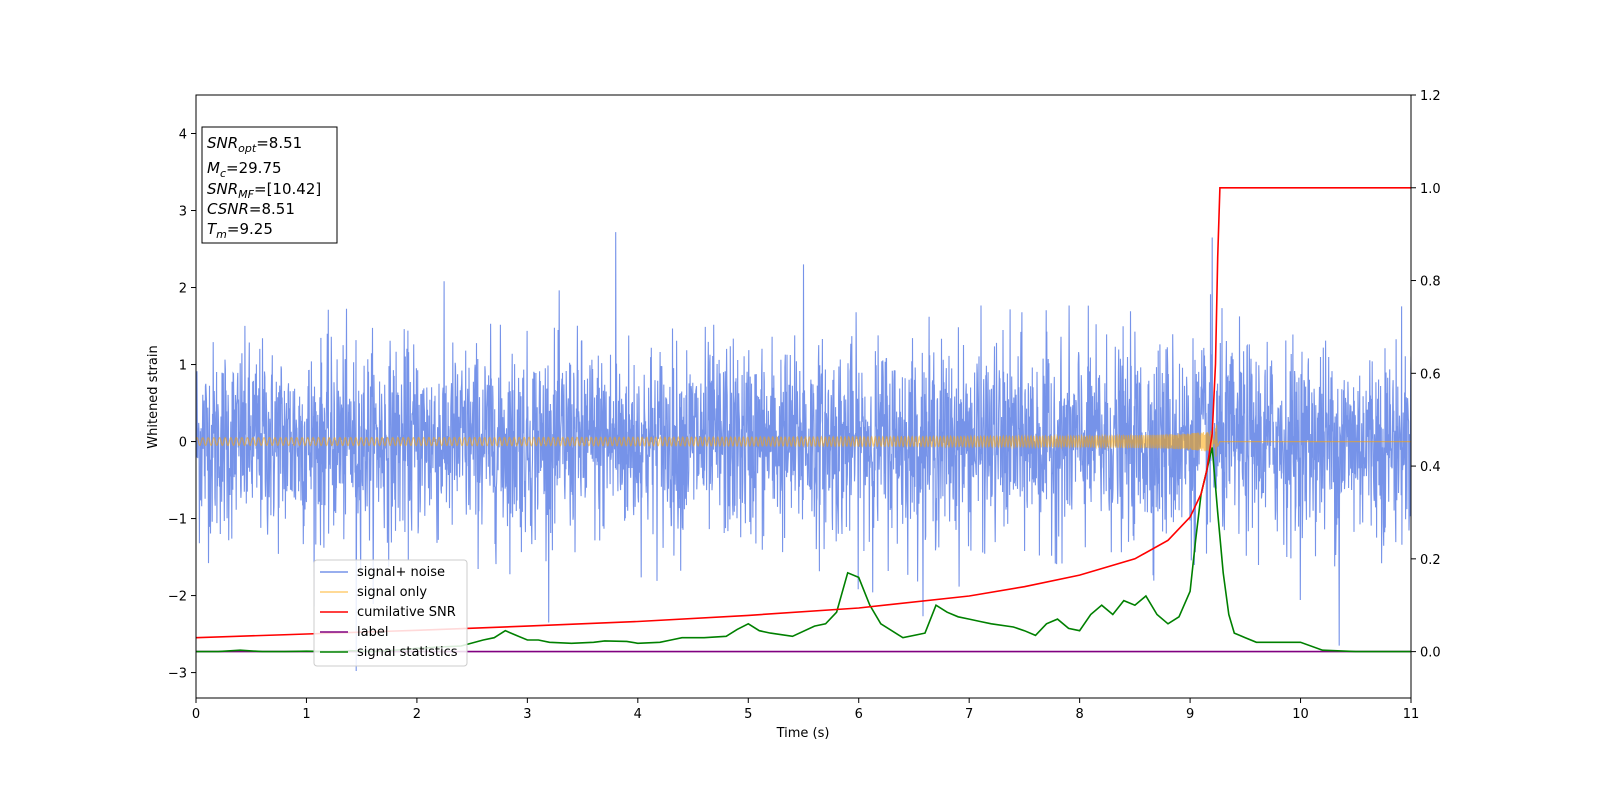 This screenshot has height=800, width=1600. What do you see at coordinates (183, 135) in the screenshot?
I see `y-tick-label: 4` at bounding box center [183, 135].